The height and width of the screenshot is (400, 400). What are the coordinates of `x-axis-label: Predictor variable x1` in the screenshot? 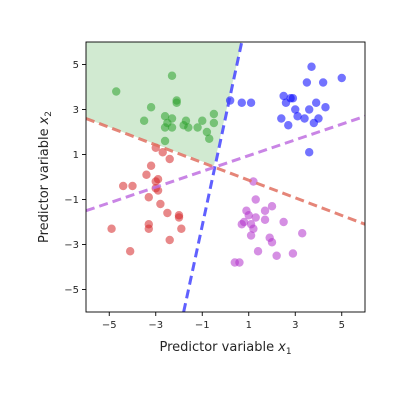 It's located at (225, 348).